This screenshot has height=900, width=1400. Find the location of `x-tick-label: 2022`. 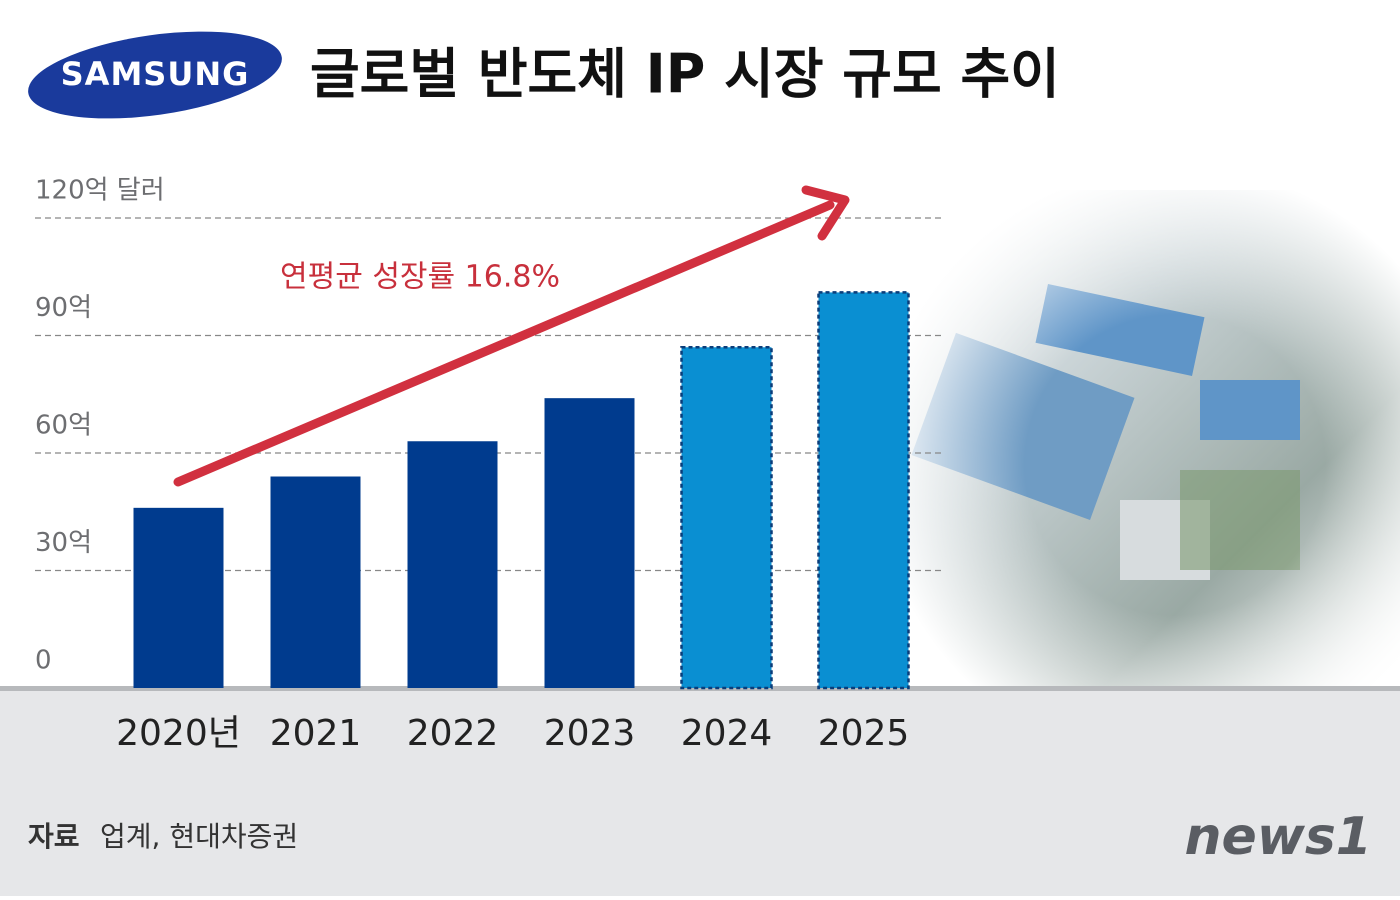

x-tick-label: 2022 is located at coordinates (453, 733).